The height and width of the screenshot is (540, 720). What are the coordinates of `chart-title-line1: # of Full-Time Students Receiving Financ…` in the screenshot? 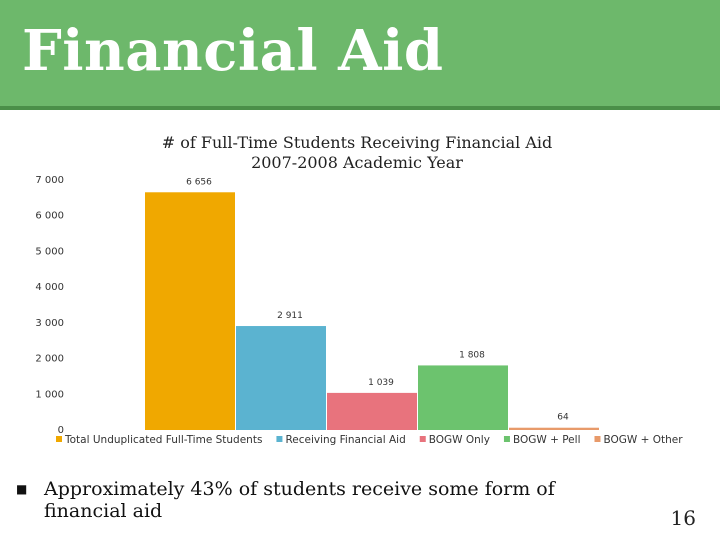 It's located at (357, 142).